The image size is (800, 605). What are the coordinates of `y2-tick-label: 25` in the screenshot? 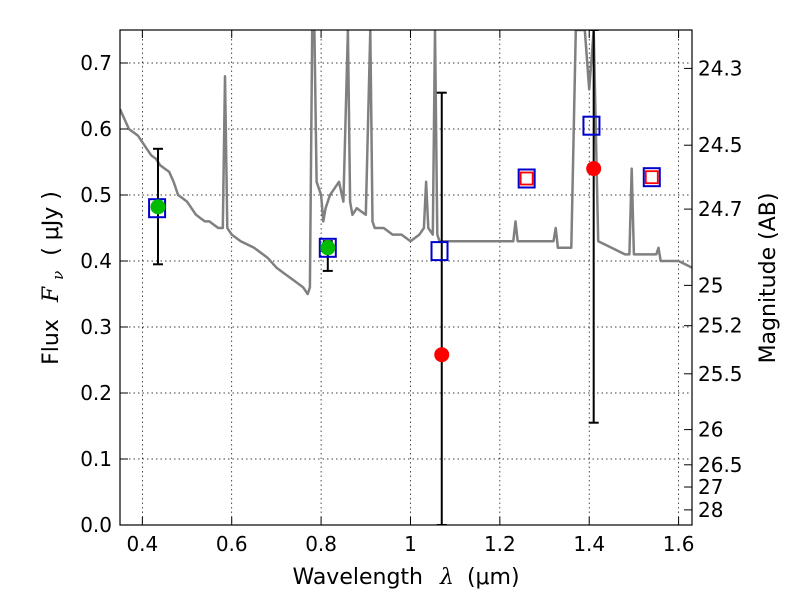 It's located at (710, 285).